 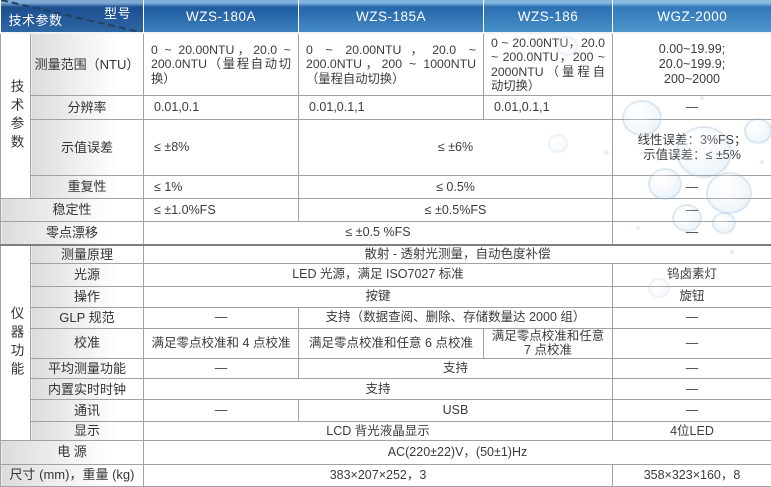 What do you see at coordinates (692, 274) in the screenshot?
I see `cell-light-wgz2000: 钨卤素灯` at bounding box center [692, 274].